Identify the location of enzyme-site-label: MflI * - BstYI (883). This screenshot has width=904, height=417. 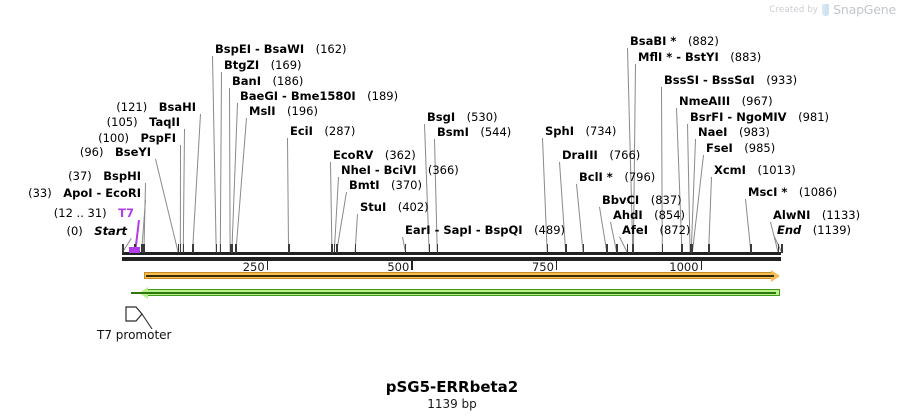
(699, 57).